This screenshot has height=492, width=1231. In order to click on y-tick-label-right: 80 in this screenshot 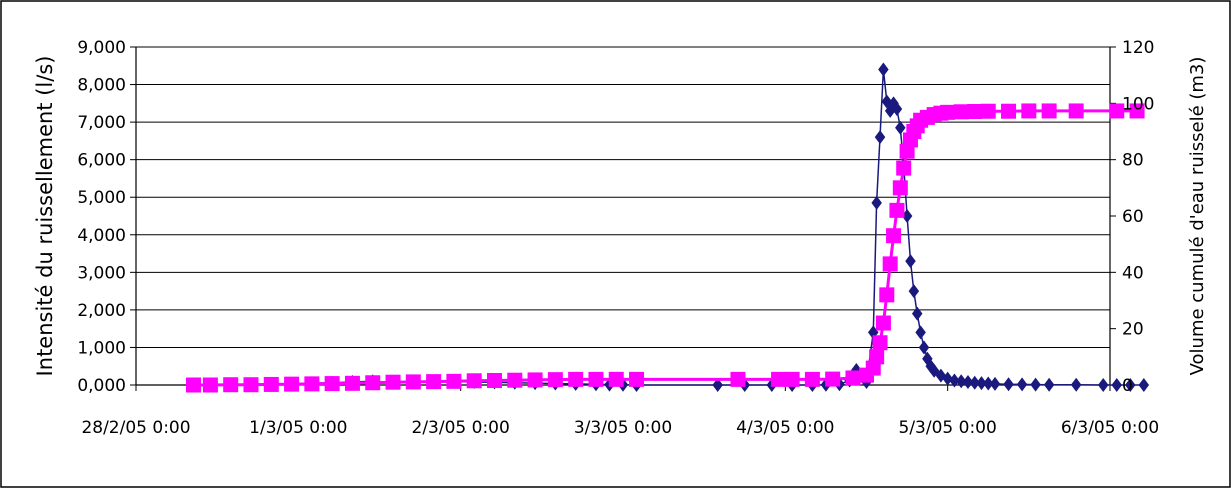, I will do `click(1133, 161)`.